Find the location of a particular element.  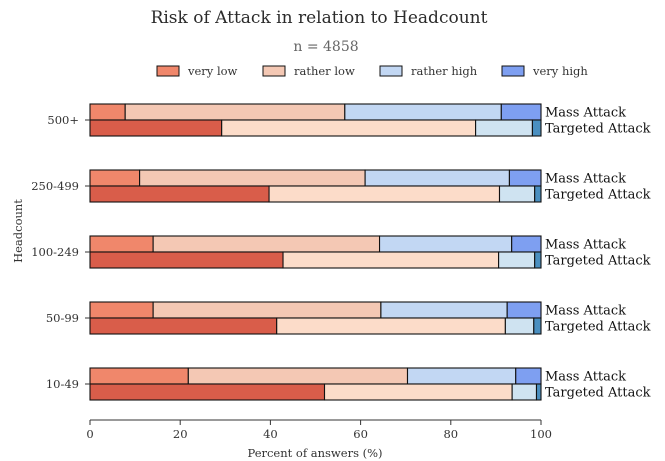

bar-segment-500+-targeted-attack-2 is located at coordinates (504, 128).